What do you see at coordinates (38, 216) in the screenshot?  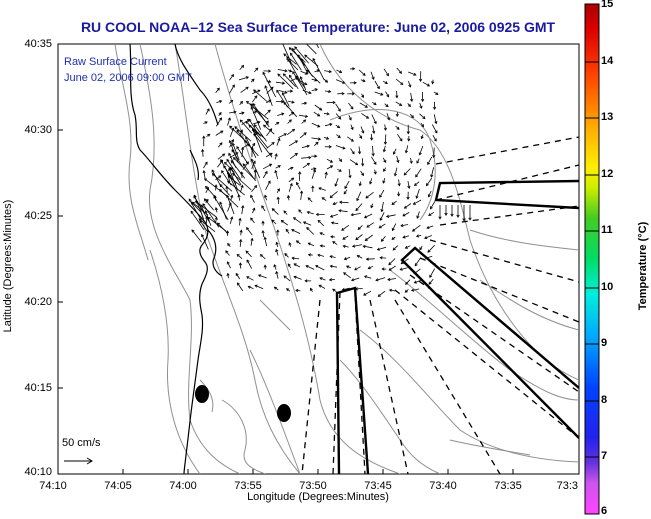 I see `y-tick-label: 40:25` at bounding box center [38, 216].